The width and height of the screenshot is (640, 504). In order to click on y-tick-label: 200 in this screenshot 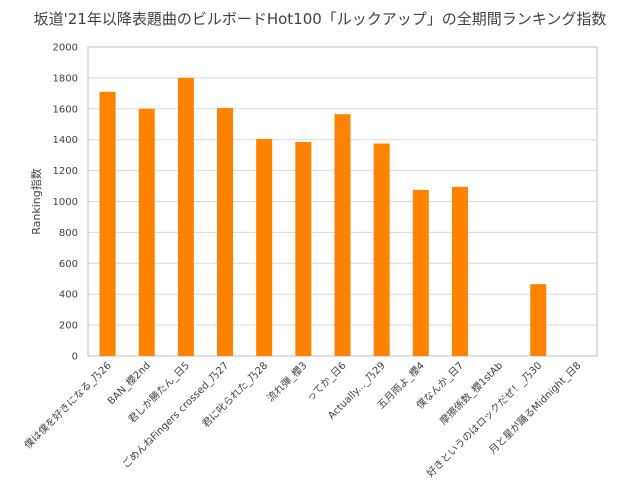, I will do `click(68, 326)`.